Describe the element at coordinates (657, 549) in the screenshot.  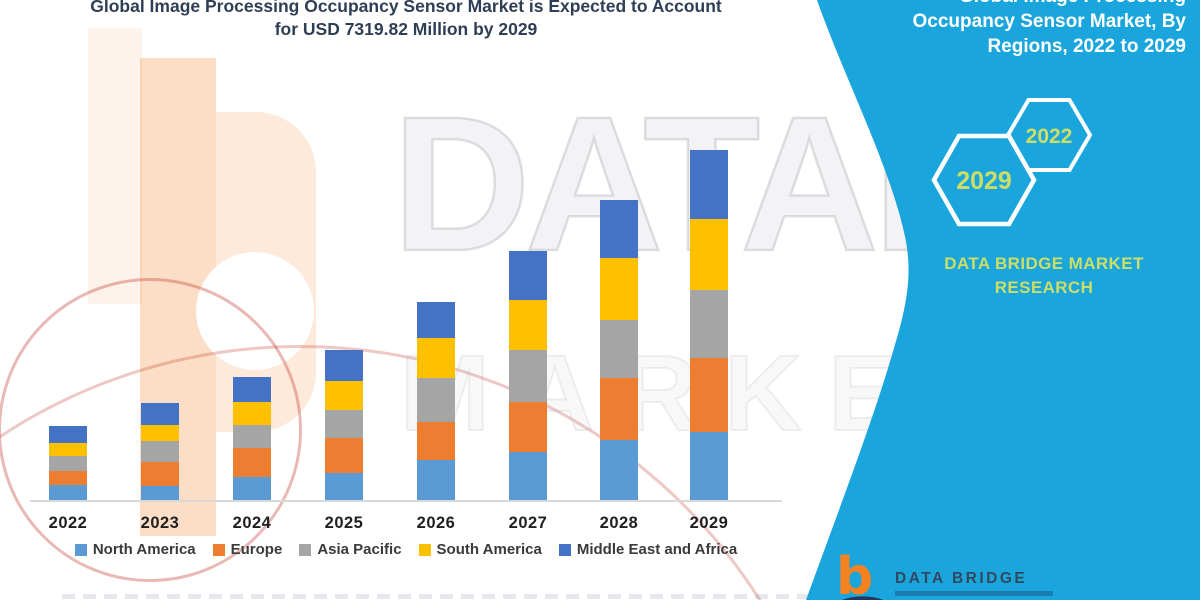
I see `legend-label: Middle East and Africa` at that location.